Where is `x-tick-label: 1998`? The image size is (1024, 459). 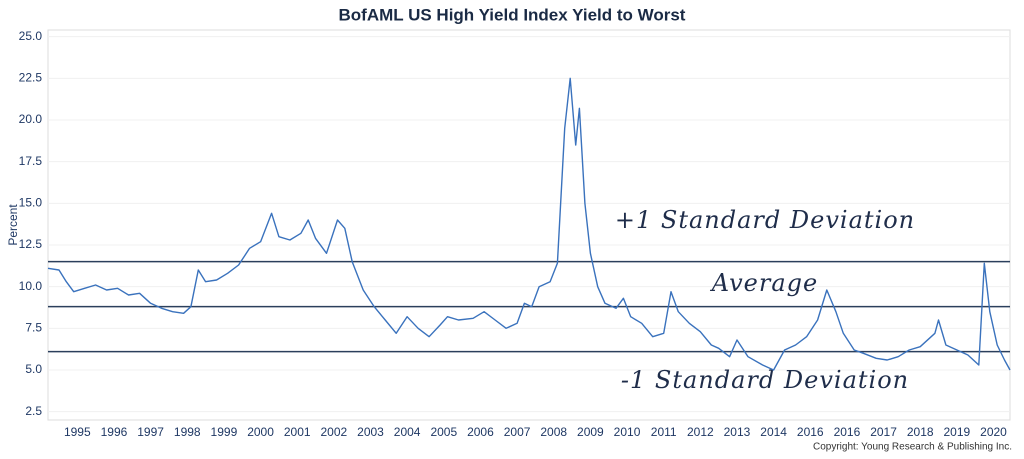 x-tick-label: 1998 is located at coordinates (187, 432).